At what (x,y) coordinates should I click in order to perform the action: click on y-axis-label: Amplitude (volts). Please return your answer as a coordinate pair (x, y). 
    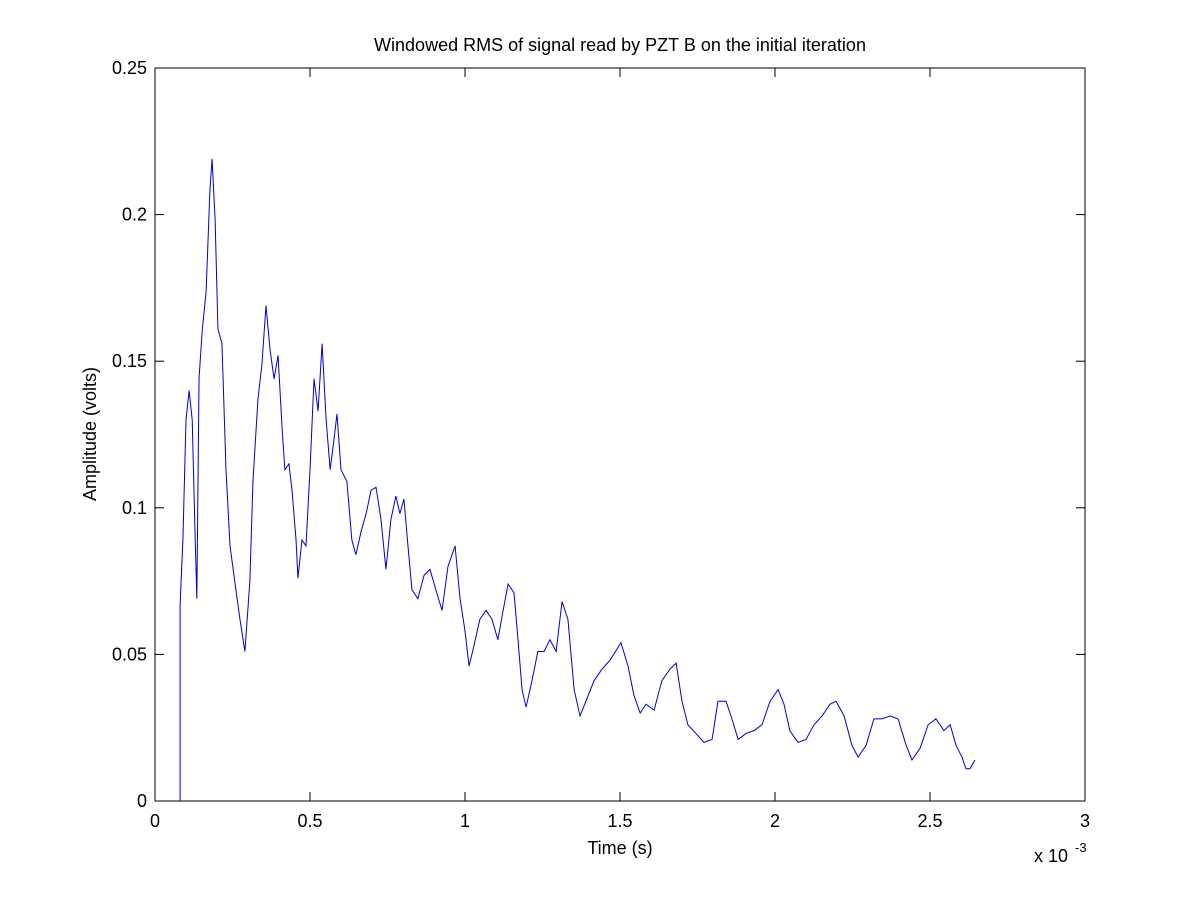
    Looking at the image, I should click on (90, 434).